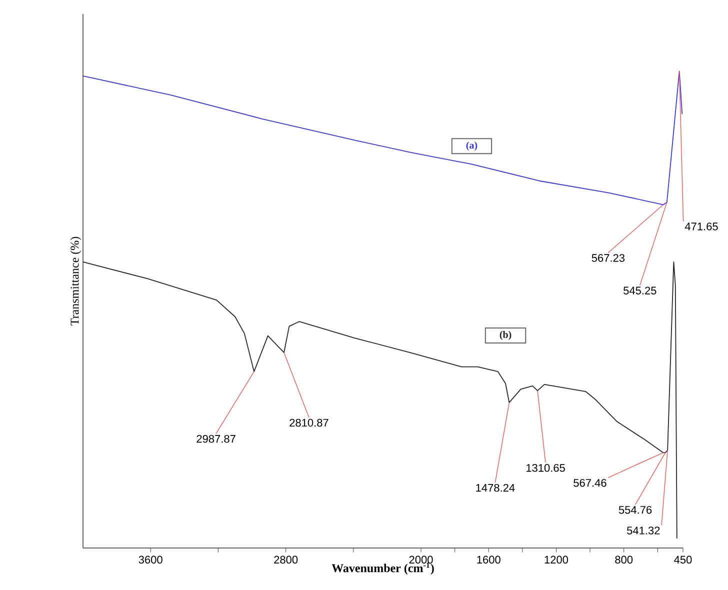 Image resolution: width=728 pixels, height=590 pixels. I want to click on text: (b), so click(506, 335).